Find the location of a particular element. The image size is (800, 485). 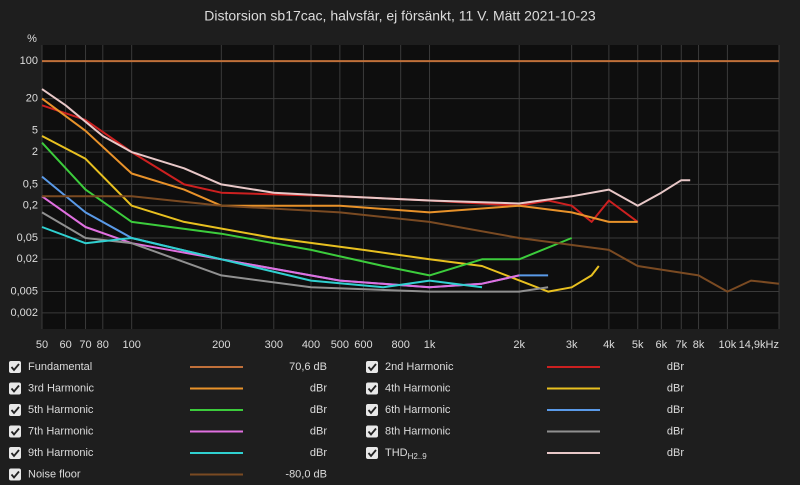

legend-label: THDH2..9 is located at coordinates (406, 454).